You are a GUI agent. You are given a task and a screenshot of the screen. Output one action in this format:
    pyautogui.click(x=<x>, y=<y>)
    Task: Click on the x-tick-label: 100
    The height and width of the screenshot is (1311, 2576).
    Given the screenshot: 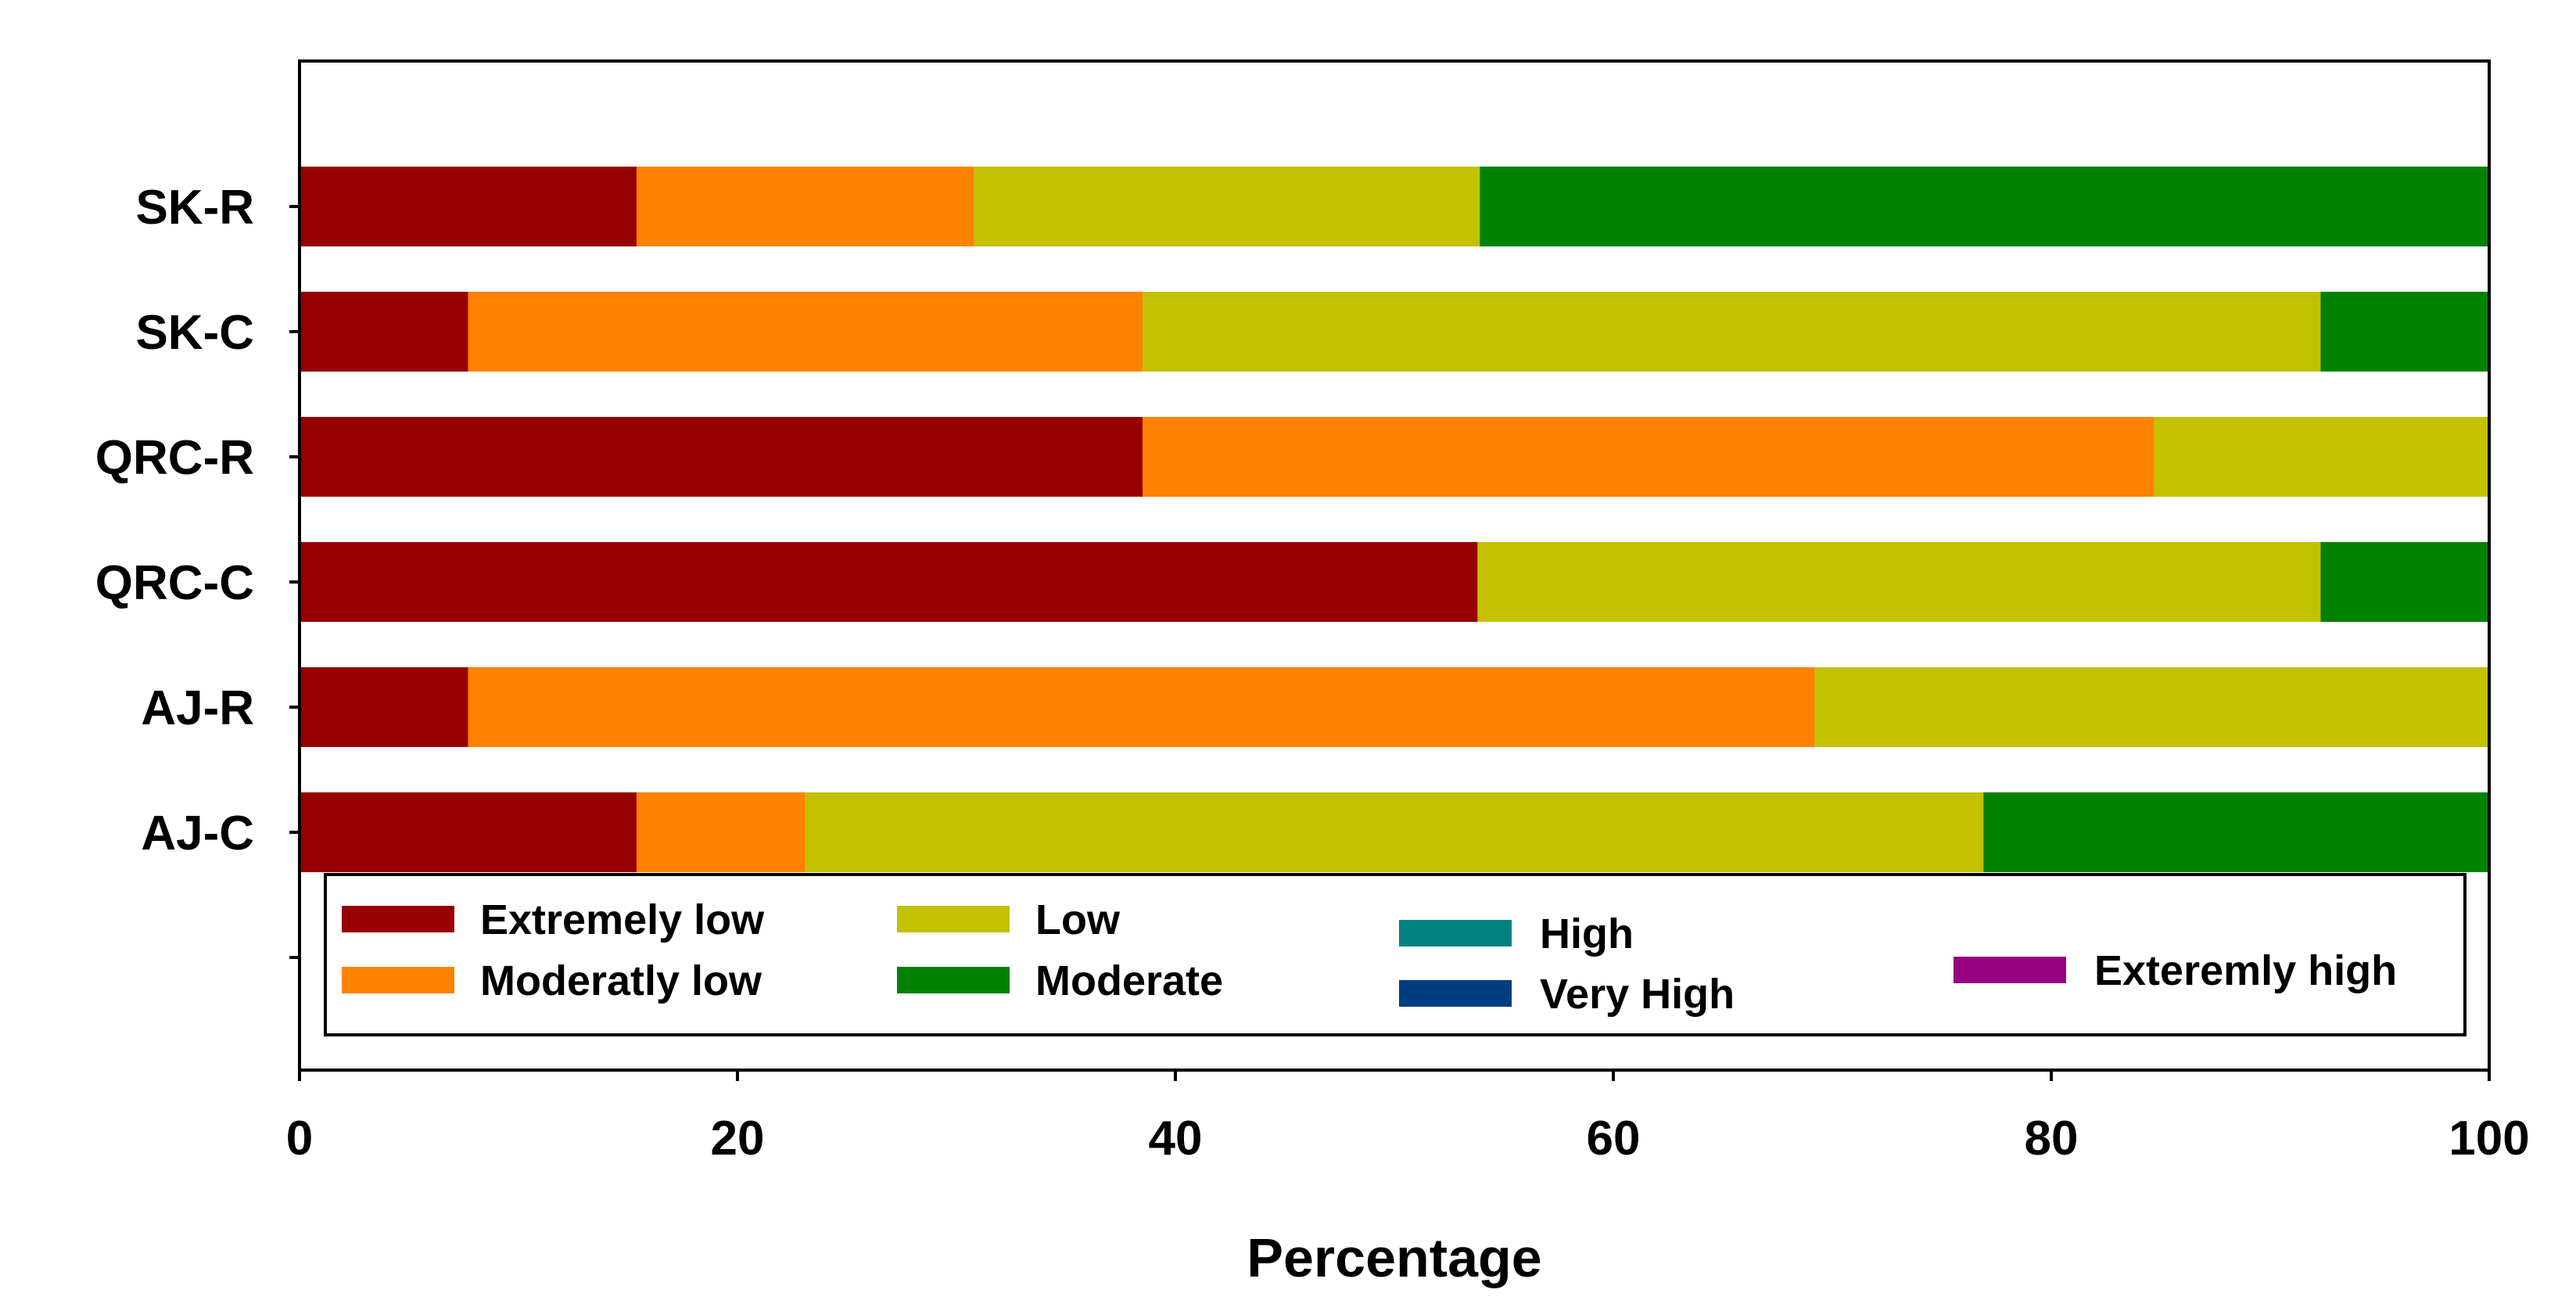 What is the action you would take?
    pyautogui.click(x=2489, y=1139)
    